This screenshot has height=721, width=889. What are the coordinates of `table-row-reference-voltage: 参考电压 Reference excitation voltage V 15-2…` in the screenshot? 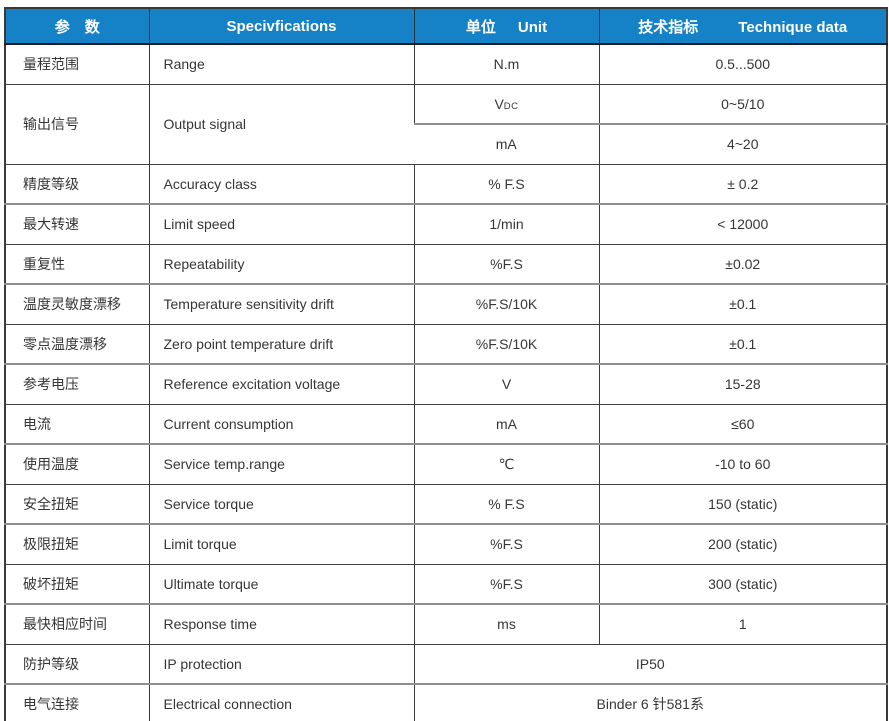 It's located at (446, 384).